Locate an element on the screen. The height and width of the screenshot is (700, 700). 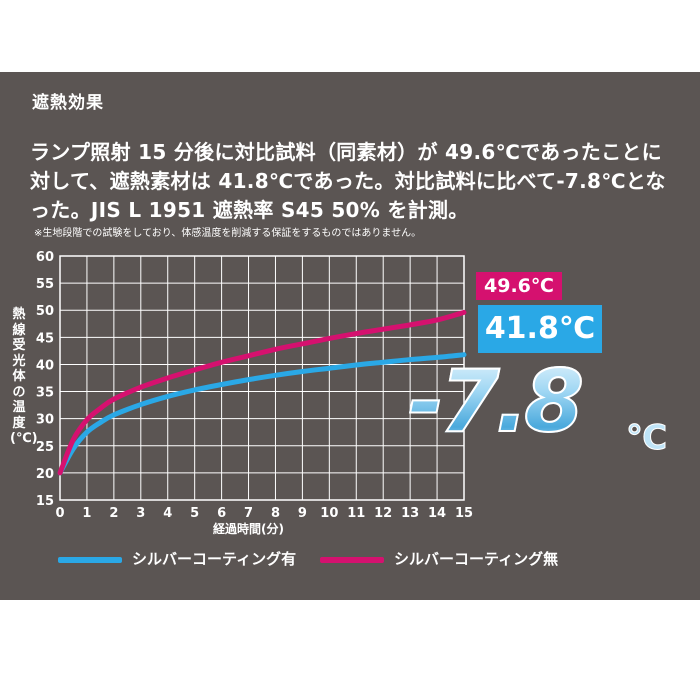
y-tick-label: 20 is located at coordinates (45, 474).